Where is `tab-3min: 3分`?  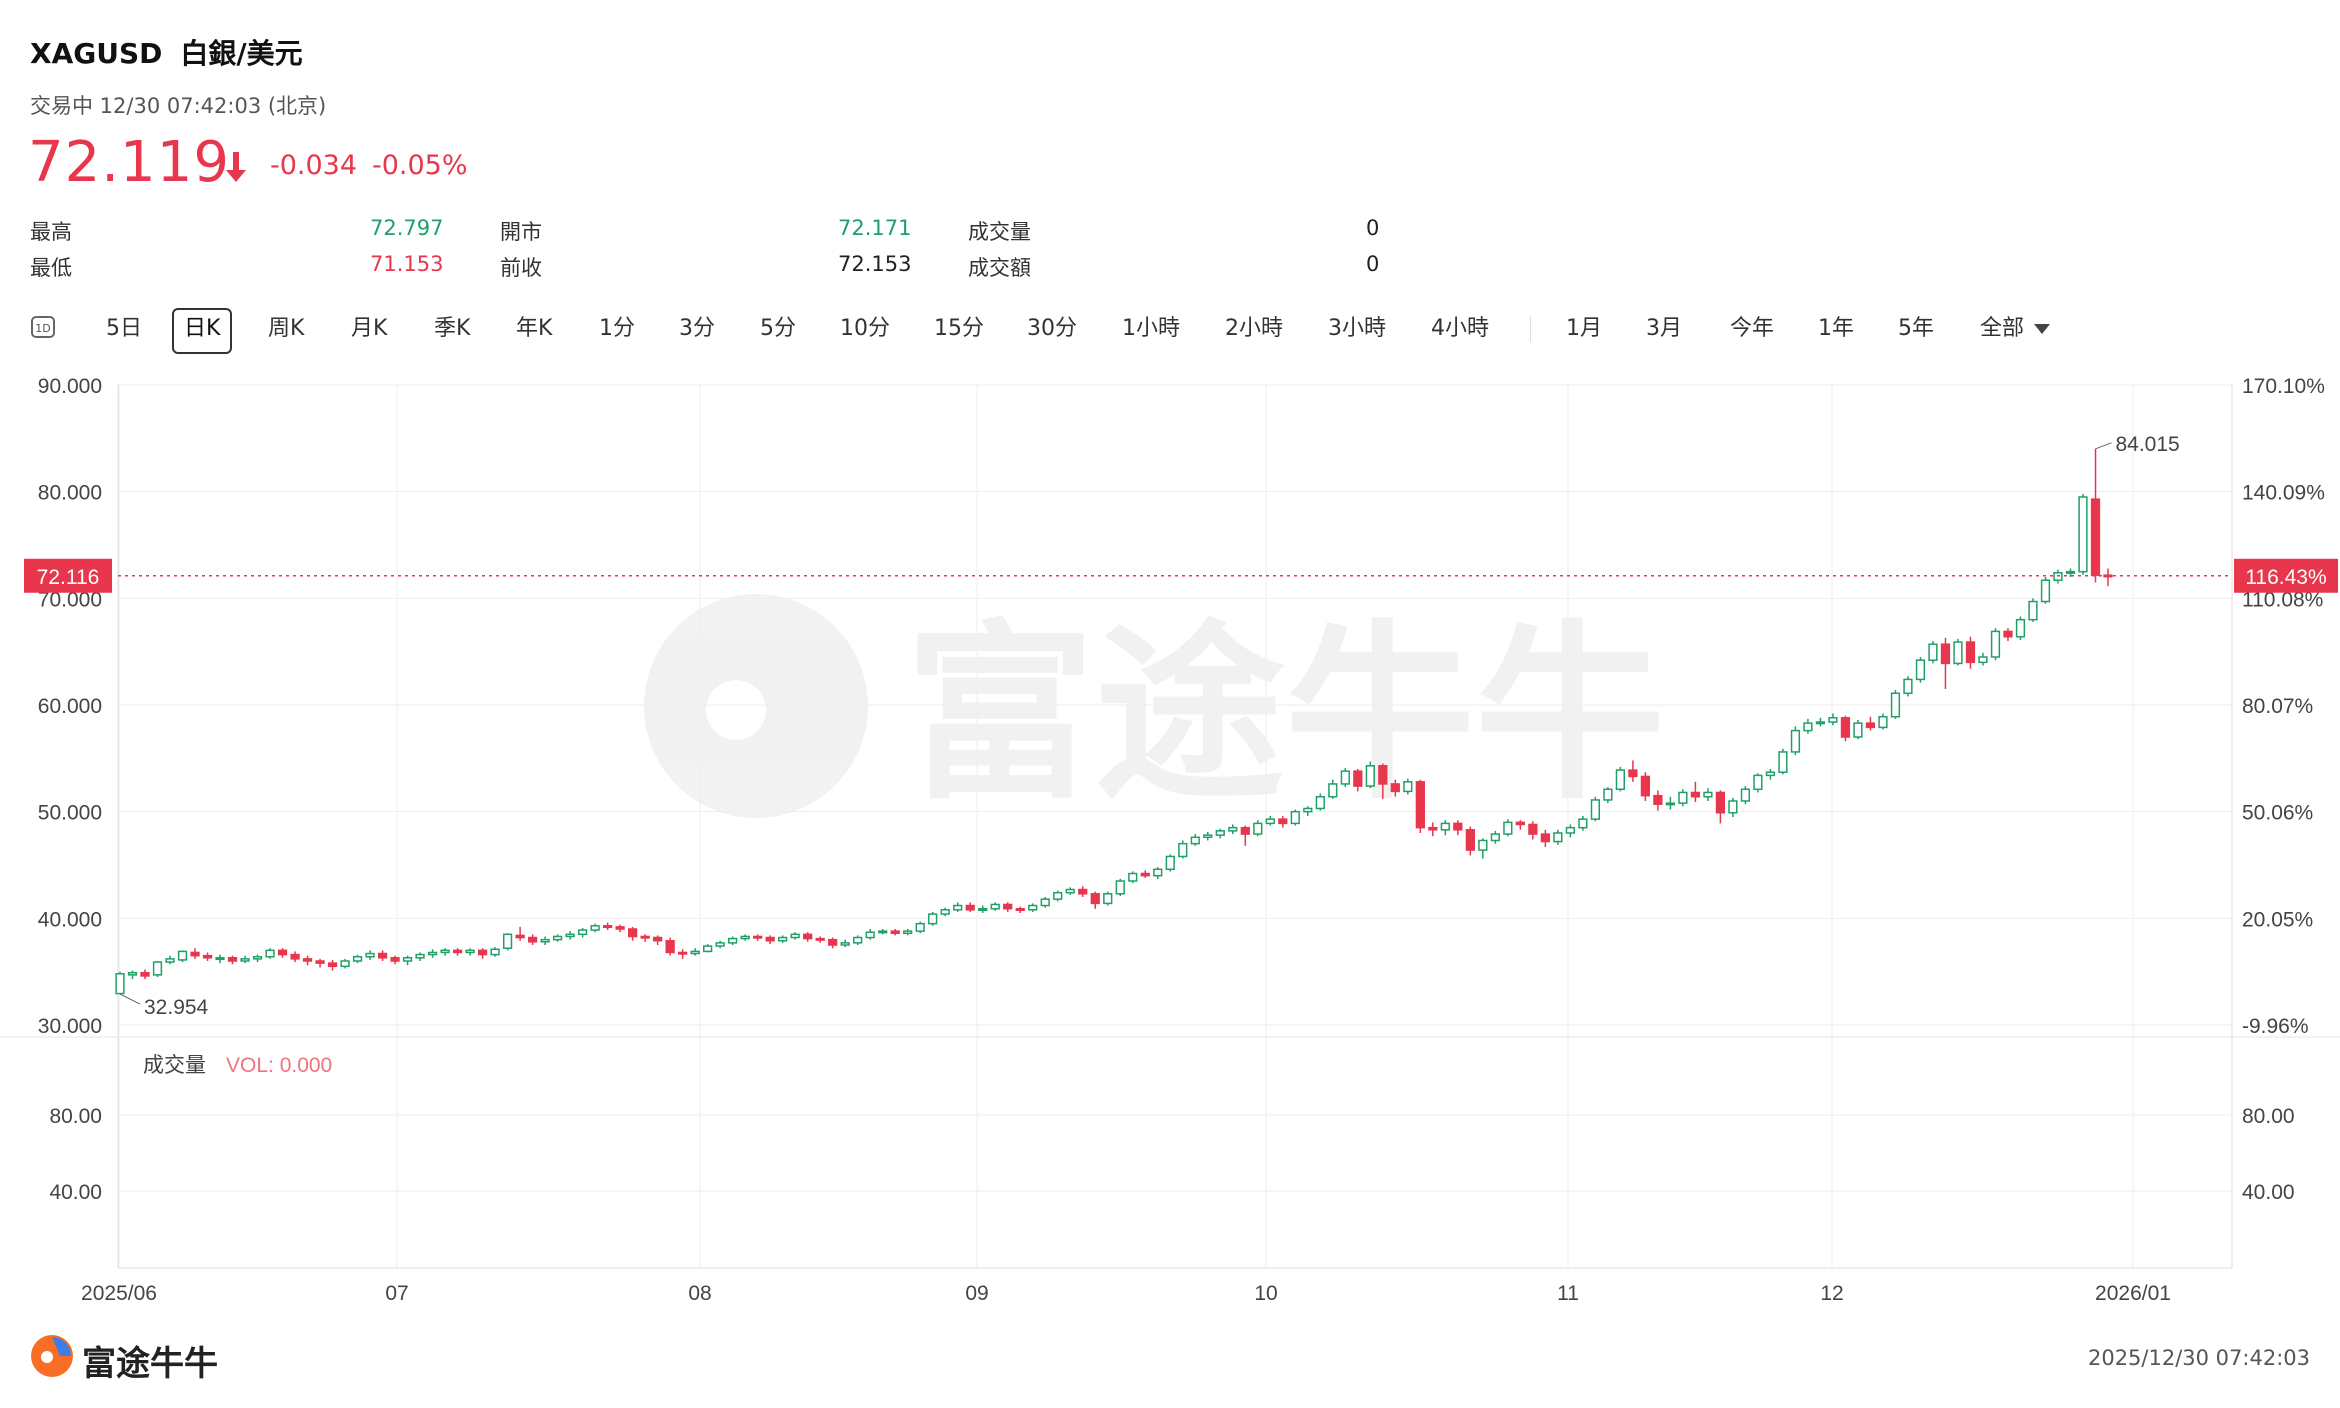 tab-3min: 3分 is located at coordinates (697, 328).